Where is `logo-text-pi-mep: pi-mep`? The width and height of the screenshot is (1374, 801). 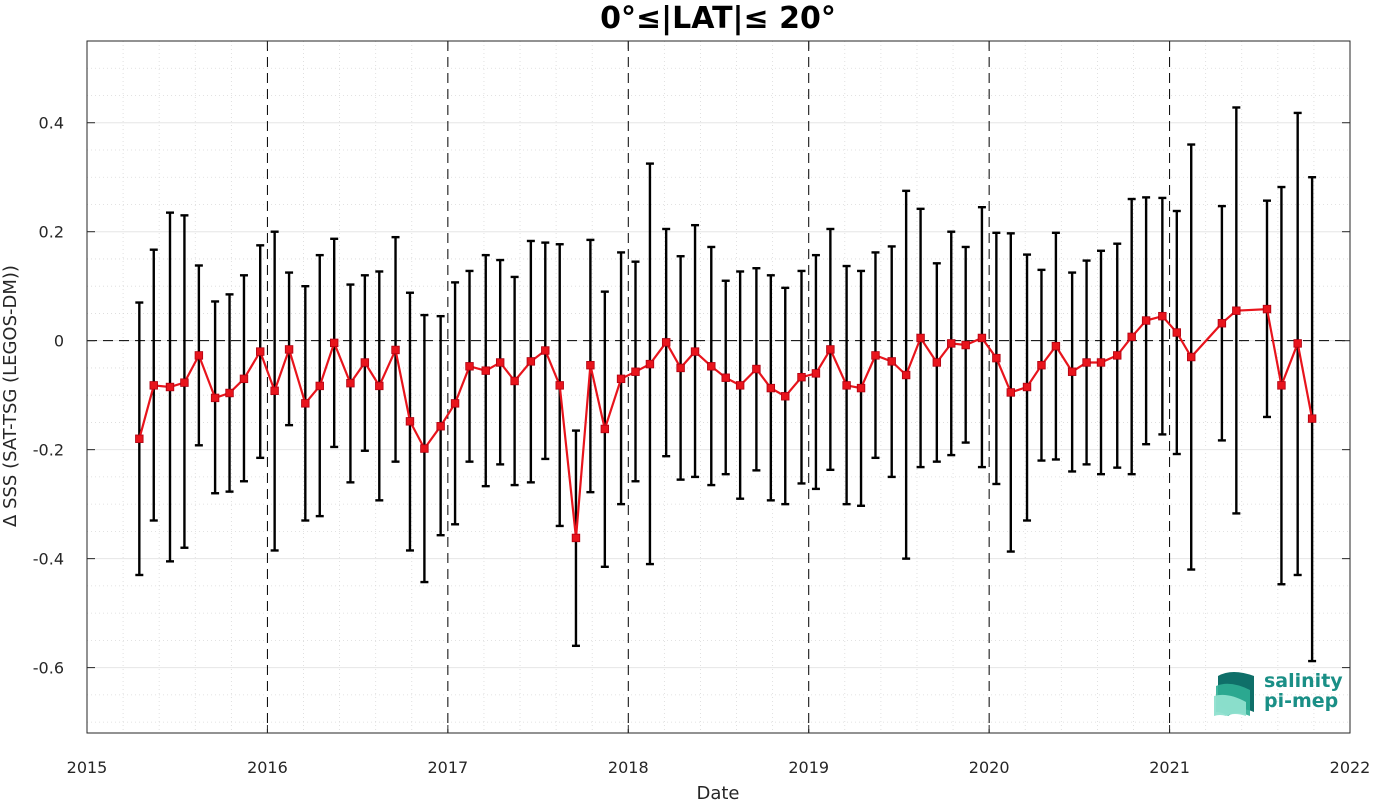 logo-text-pi-mep: pi-mep is located at coordinates (1301, 701).